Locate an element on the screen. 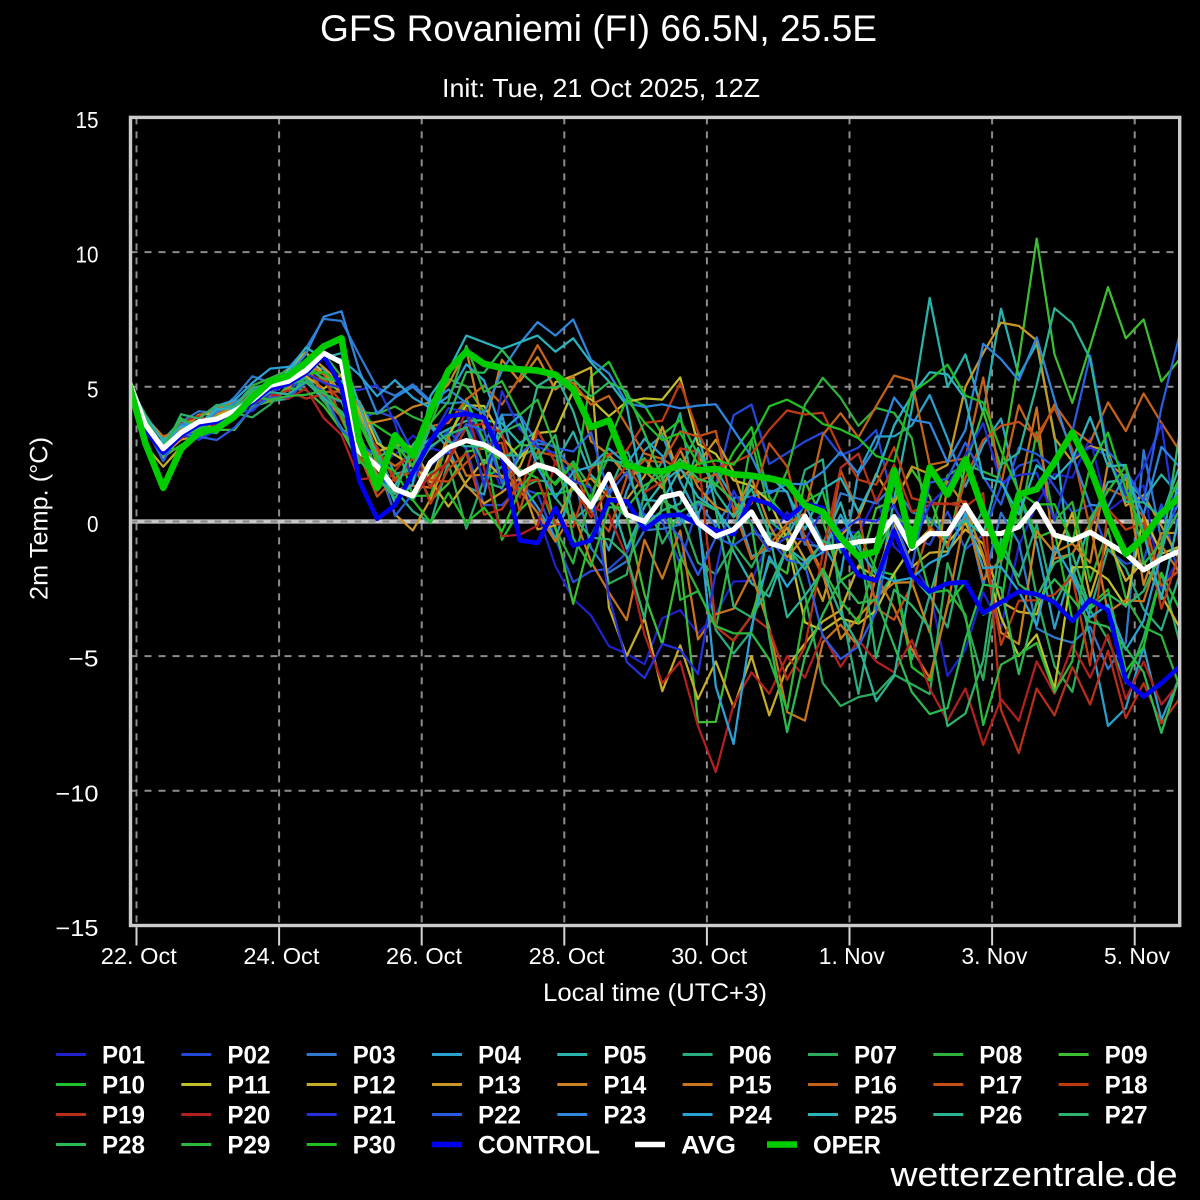  svg-text: OPER is located at coordinates (847, 1146).